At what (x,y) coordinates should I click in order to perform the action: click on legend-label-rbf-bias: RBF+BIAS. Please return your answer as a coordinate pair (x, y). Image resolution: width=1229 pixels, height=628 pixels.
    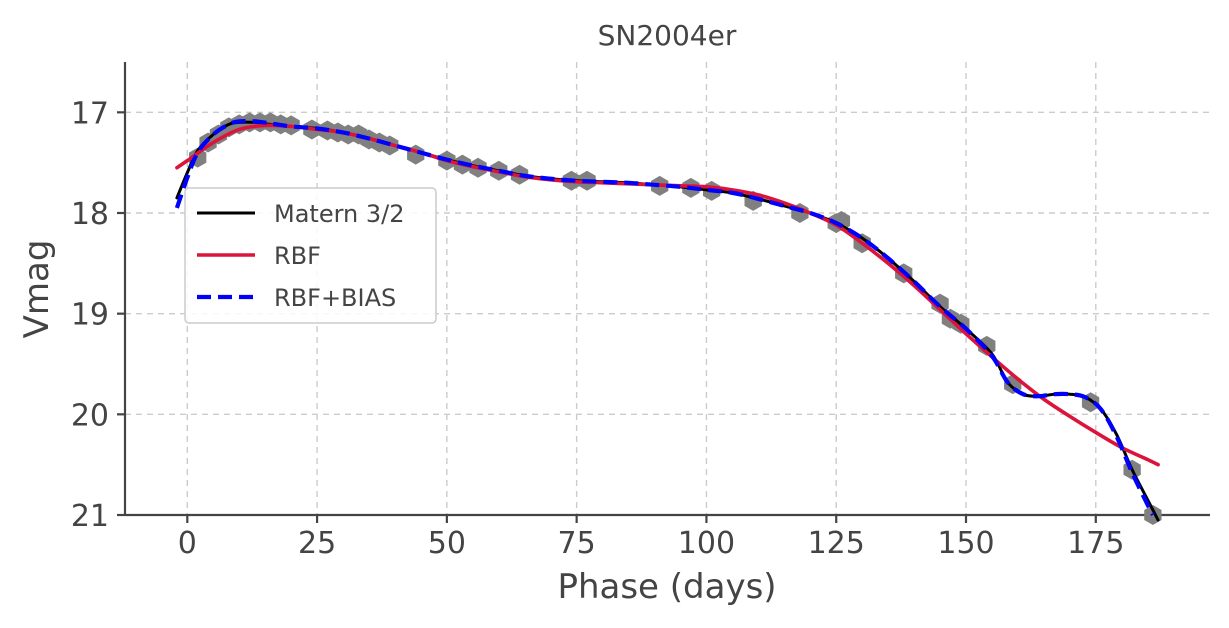
    Looking at the image, I should click on (335, 298).